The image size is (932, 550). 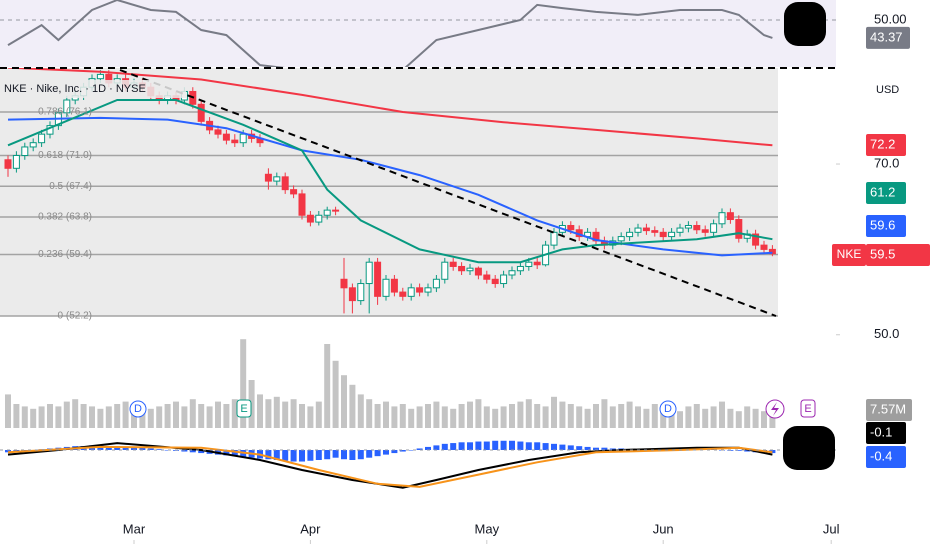 I want to click on currency: USD, so click(x=887, y=90).